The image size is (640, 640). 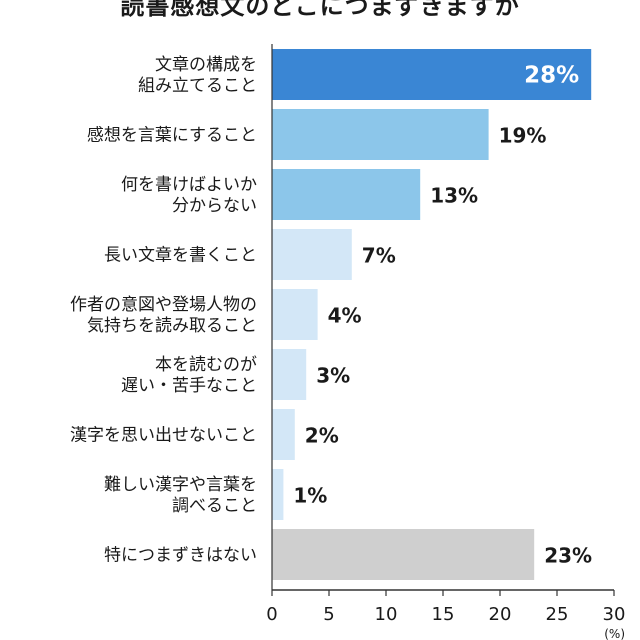 What do you see at coordinates (189, 375) in the screenshot?
I see `category-label: 本を読むのが遅い・苦手なこと` at bounding box center [189, 375].